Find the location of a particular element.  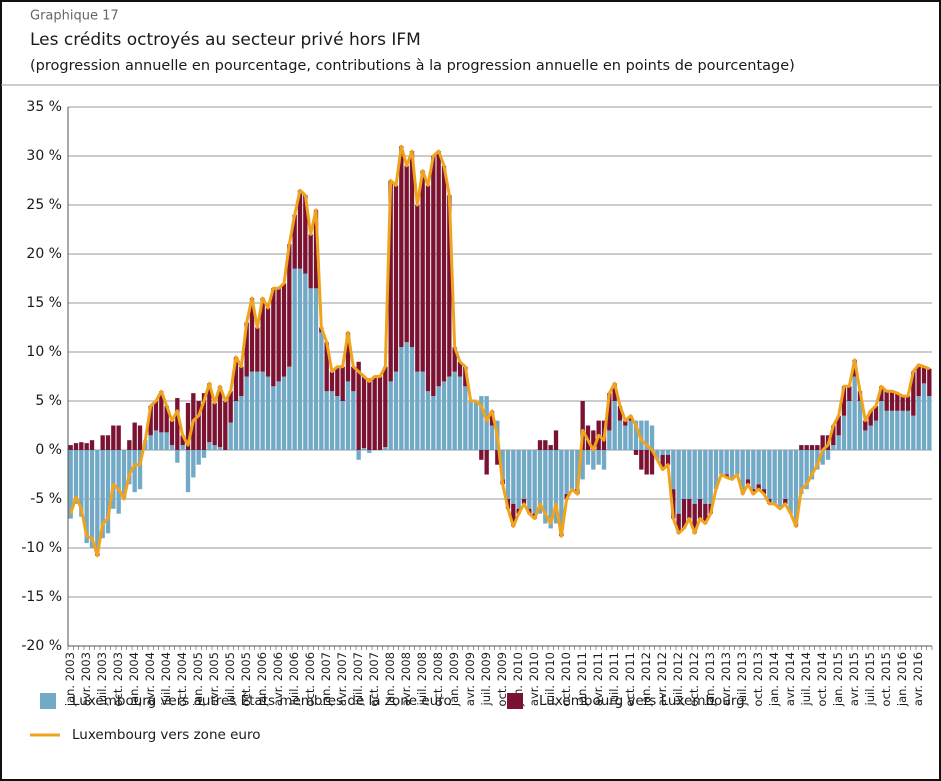

x-tick-label: avr. 2016 is located at coordinates (918, 679).